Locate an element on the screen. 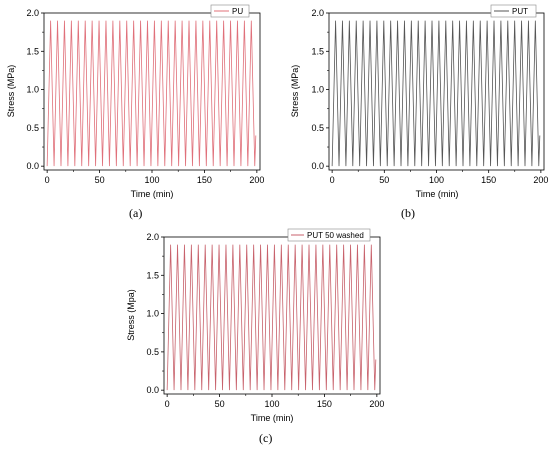 This screenshot has width=550, height=450. legend: PUT is located at coordinates (513, 11).